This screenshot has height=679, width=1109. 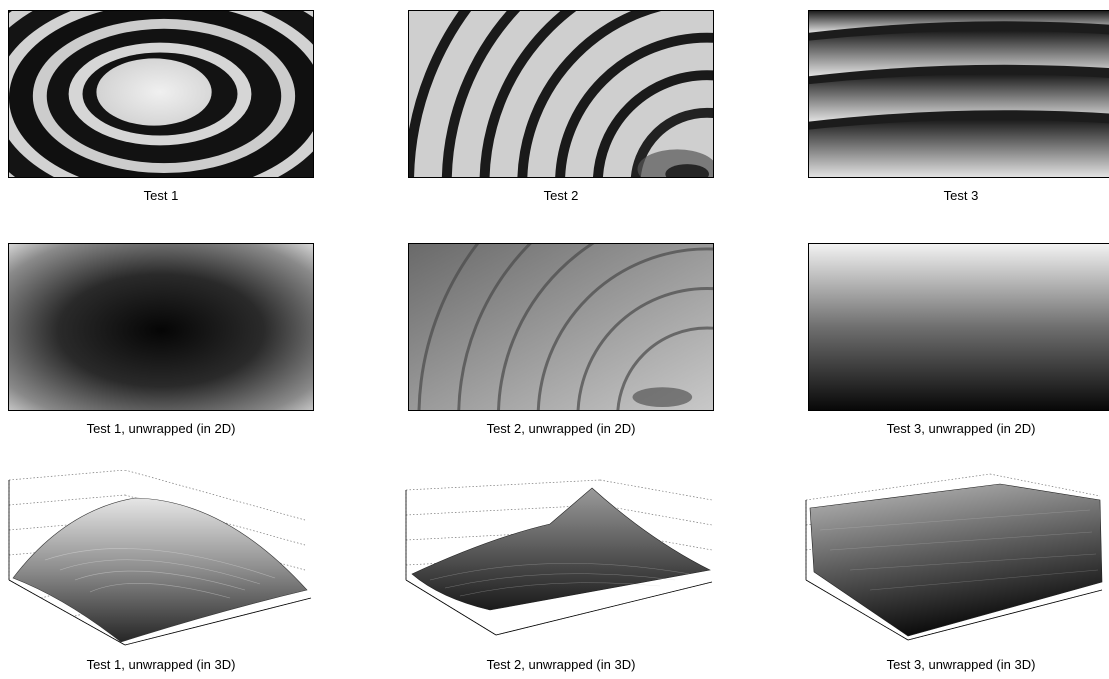 What do you see at coordinates (161, 195) in the screenshot?
I see `caption-test1: Test 1` at bounding box center [161, 195].